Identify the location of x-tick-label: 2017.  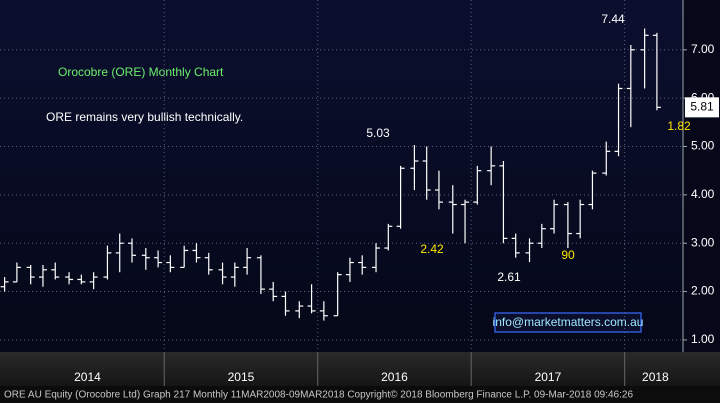
(548, 377).